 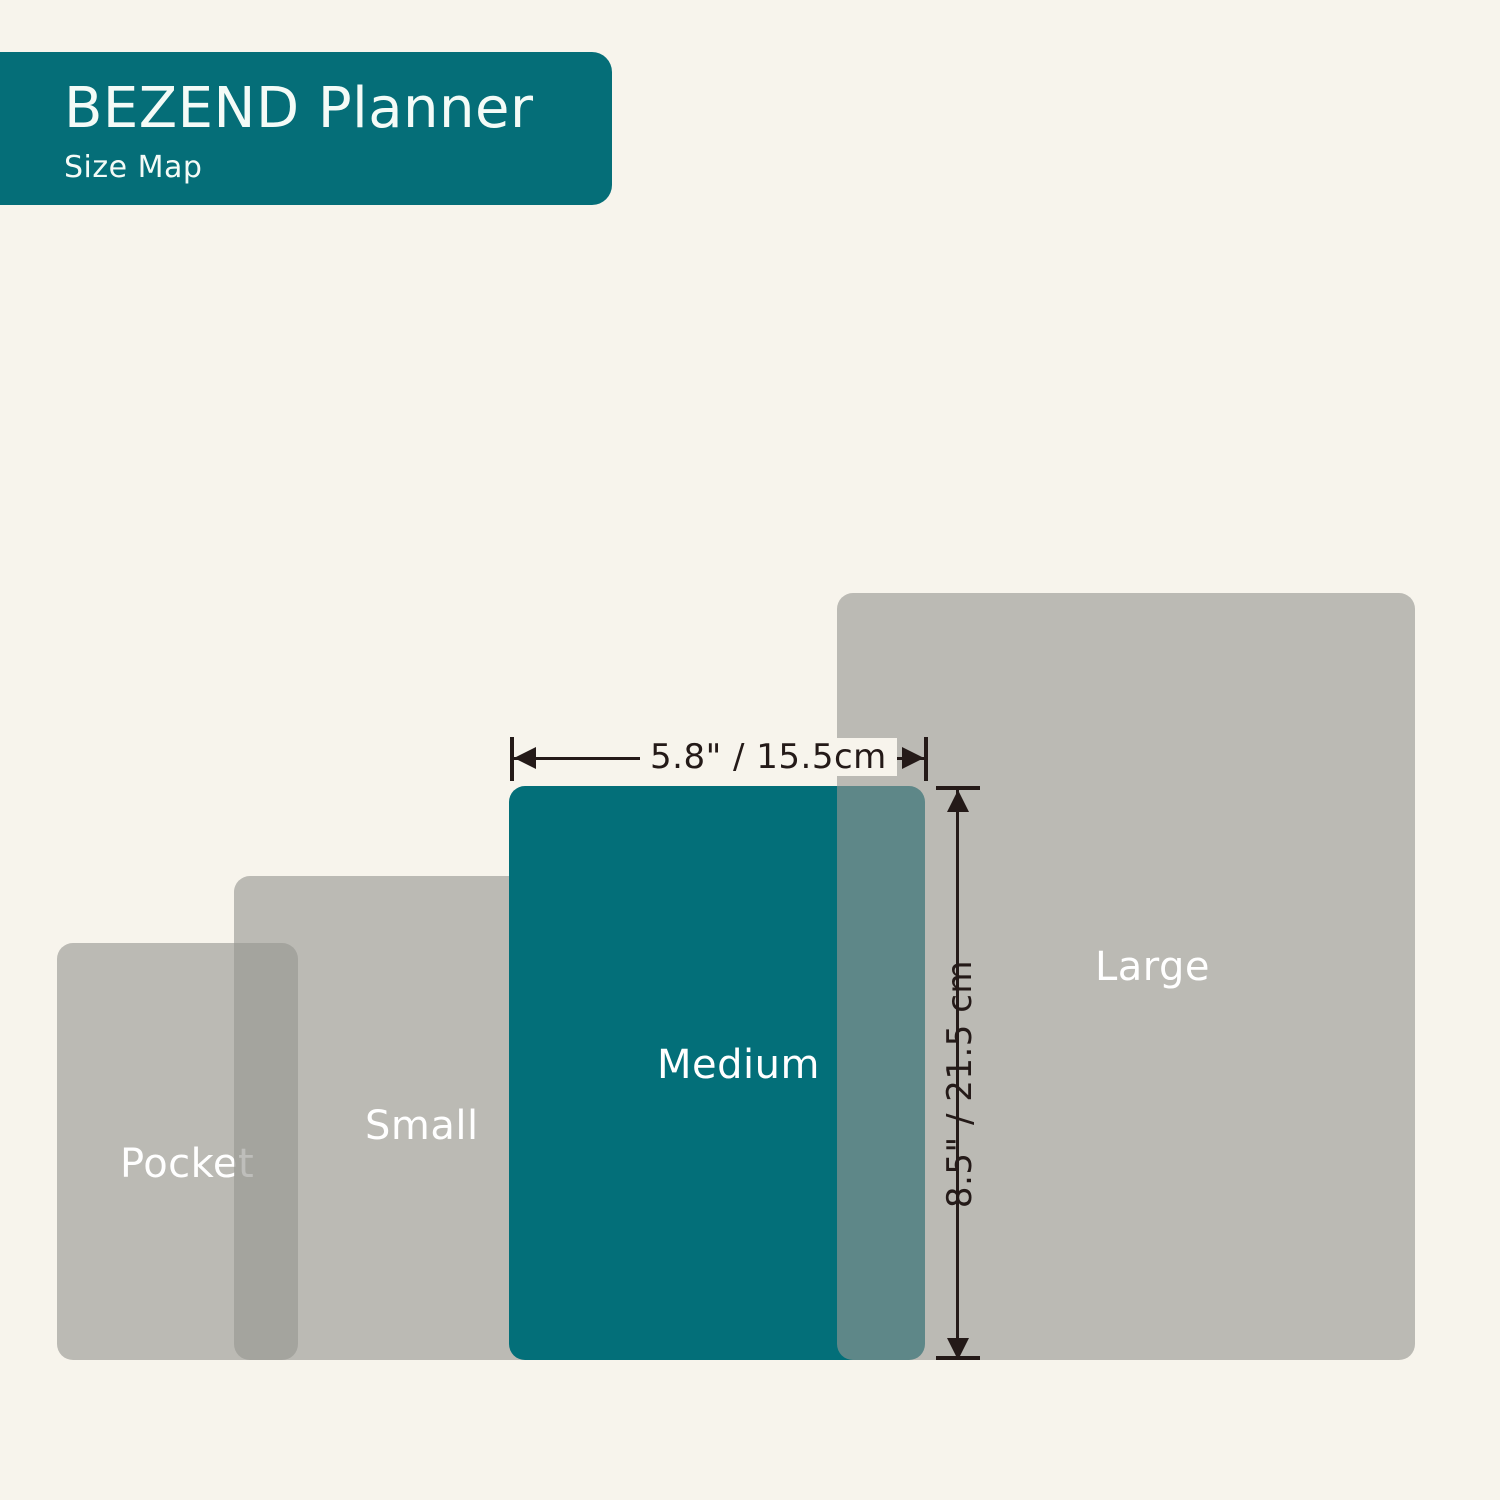 I want to click on width-dimension-tick-right, so click(x=926, y=759).